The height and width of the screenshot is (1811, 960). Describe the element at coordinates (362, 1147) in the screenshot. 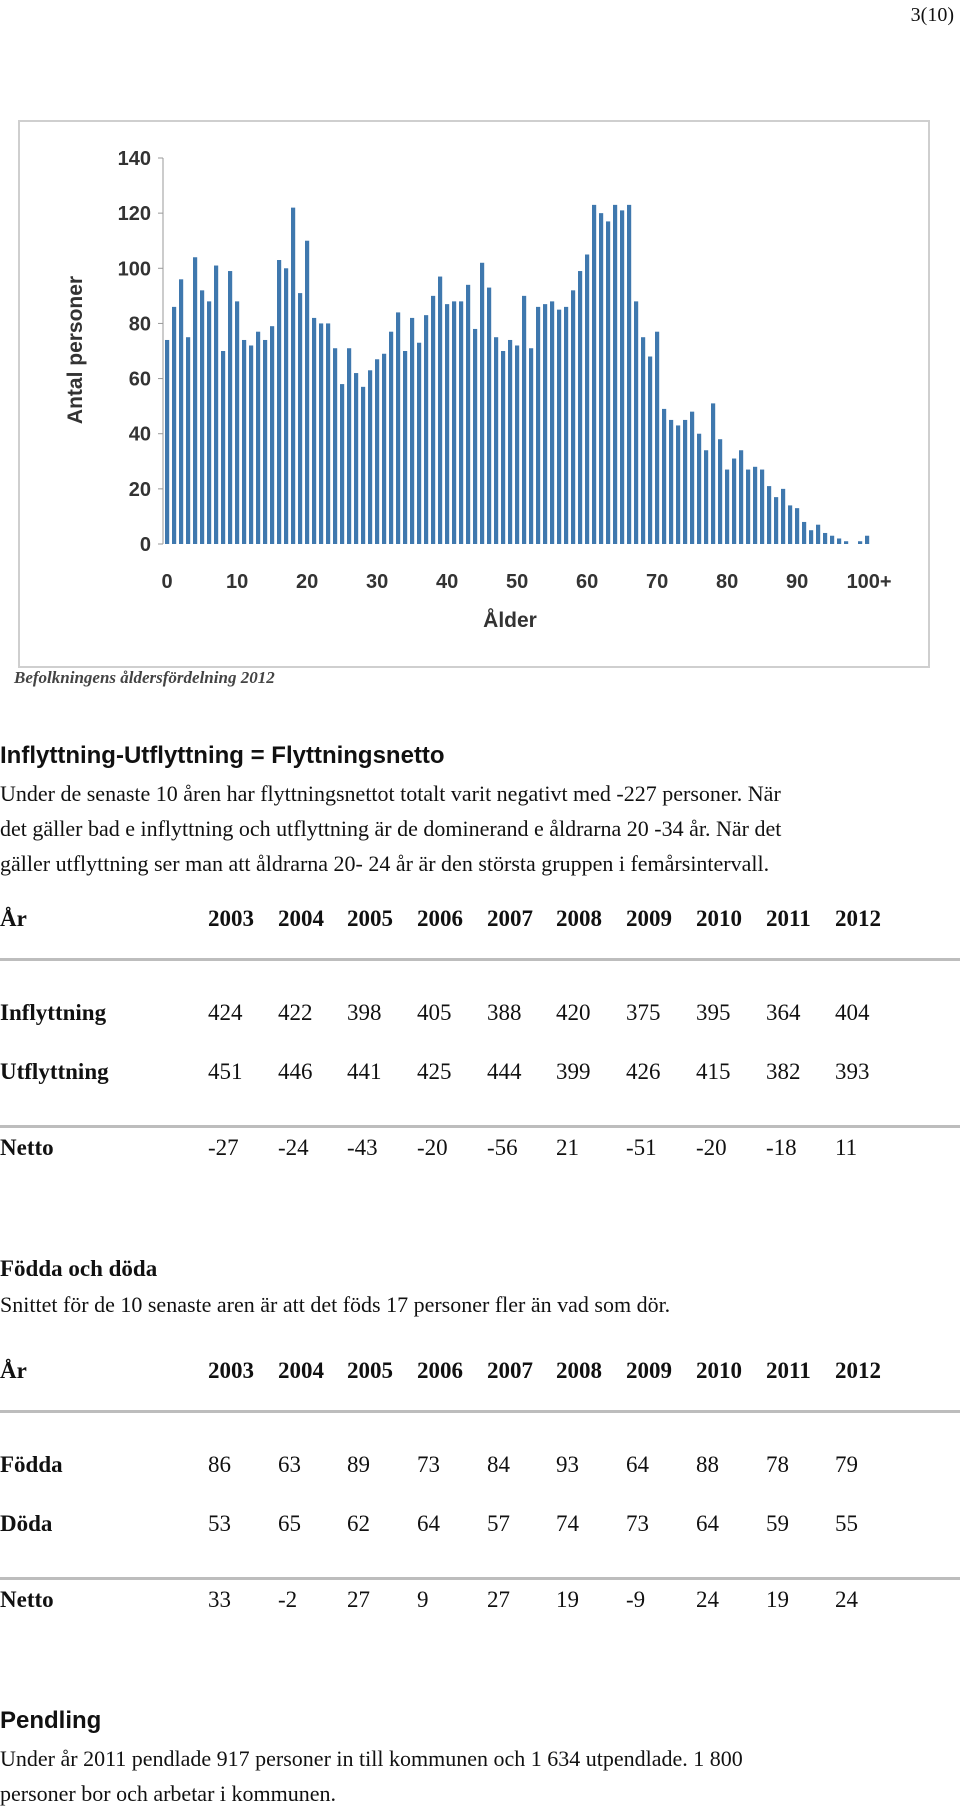

I see `net-row-cell: -43` at that location.